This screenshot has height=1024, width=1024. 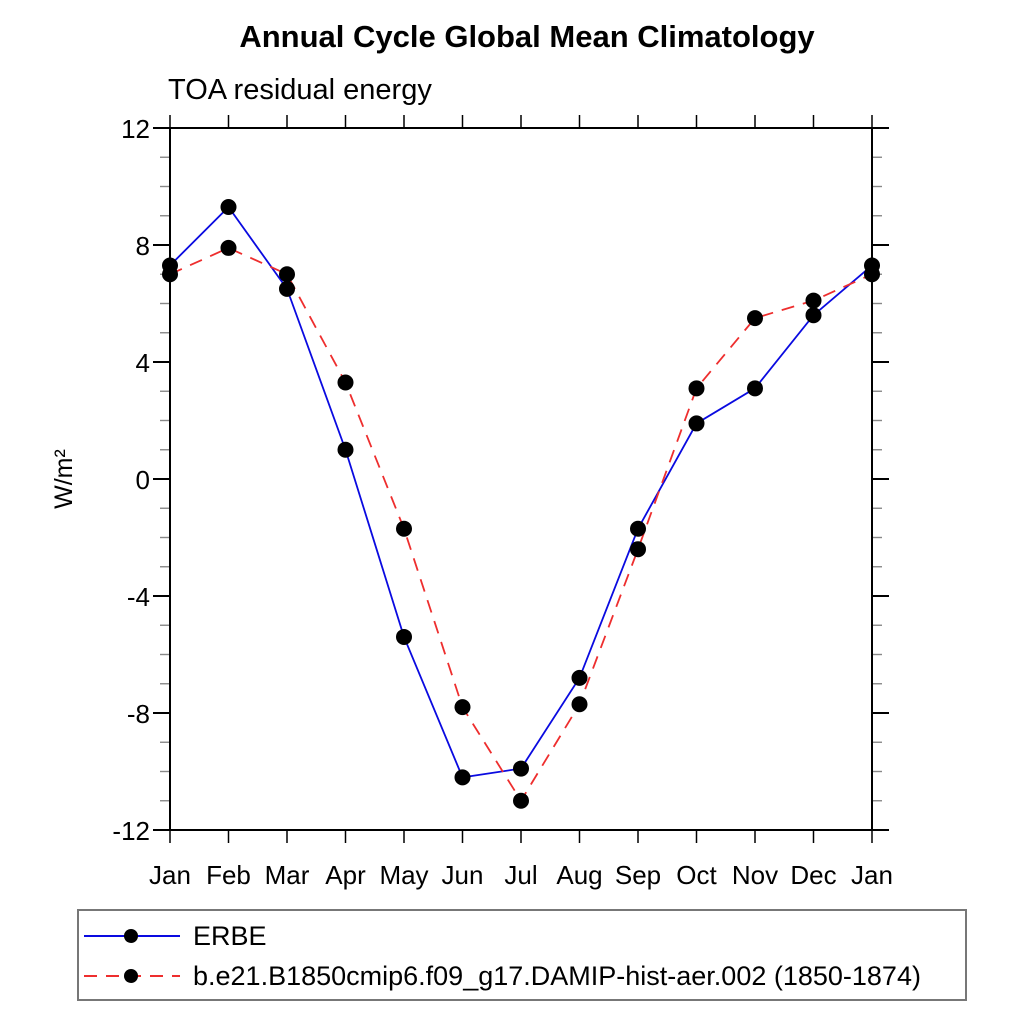 What do you see at coordinates (287, 875) in the screenshot?
I see `x-tick-label: Mar` at bounding box center [287, 875].